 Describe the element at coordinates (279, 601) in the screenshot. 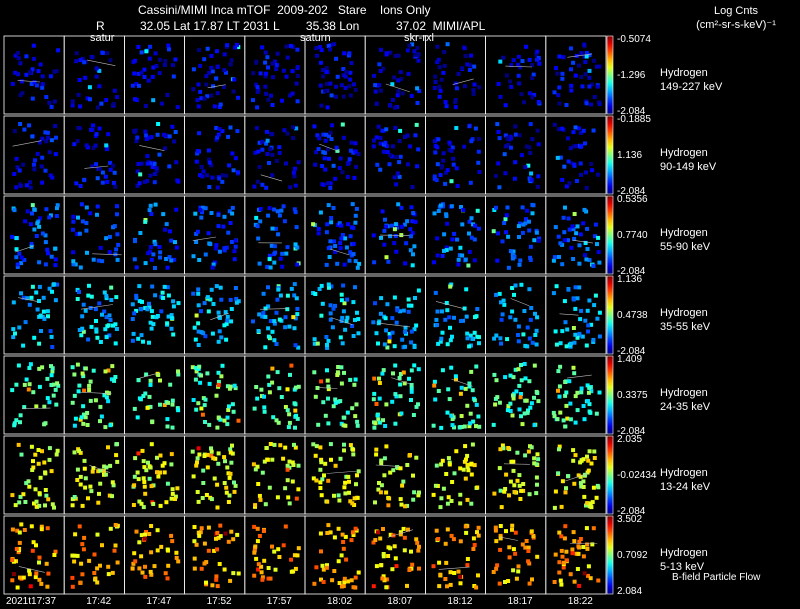

I see `time-axis-label: 17:57` at that location.